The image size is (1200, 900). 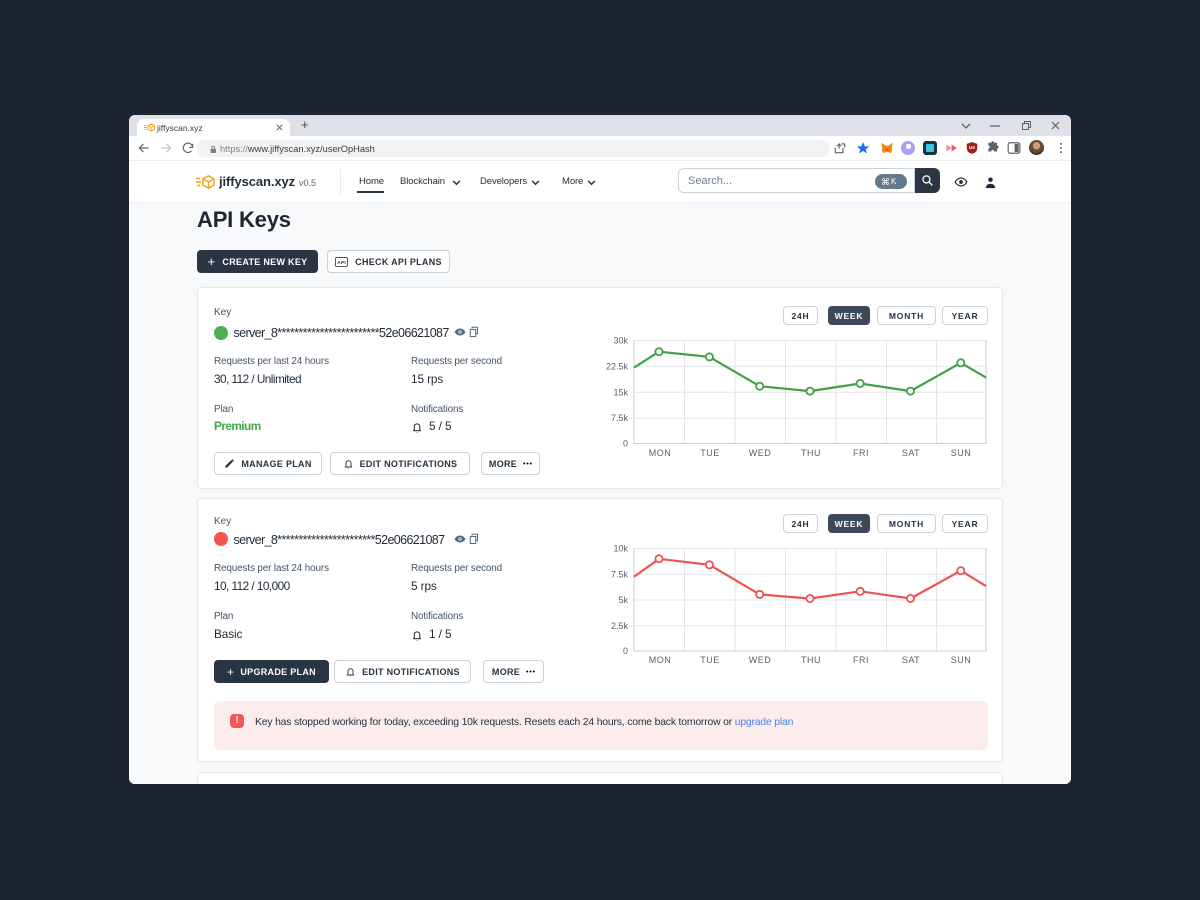 I want to click on svg-text: U0, so click(x=972, y=147).